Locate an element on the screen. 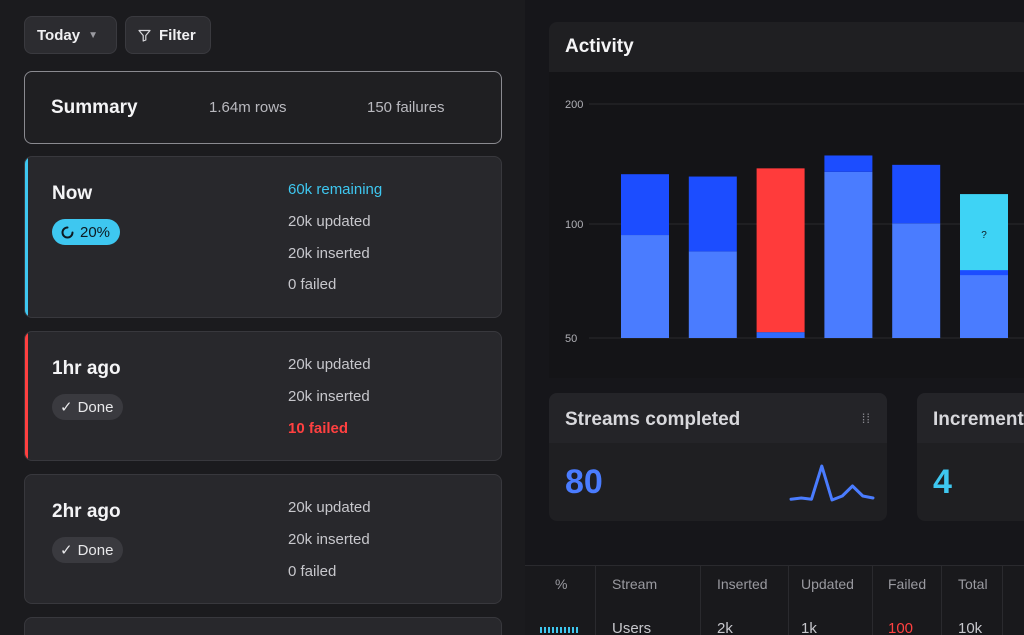  summary-rows: 1.64m rows is located at coordinates (248, 107).